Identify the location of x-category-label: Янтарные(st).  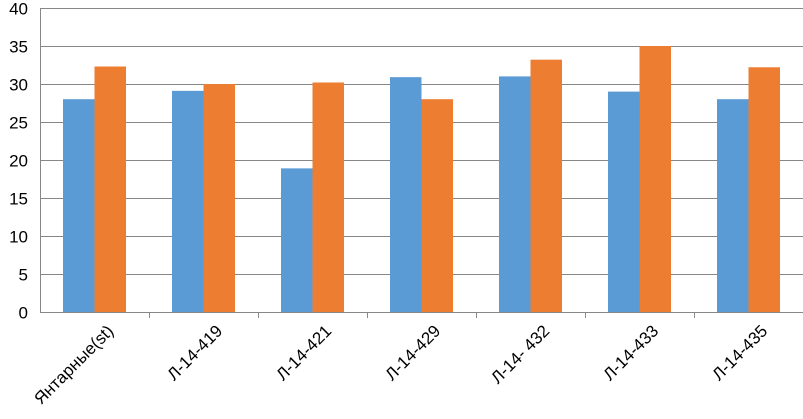
(74, 364).